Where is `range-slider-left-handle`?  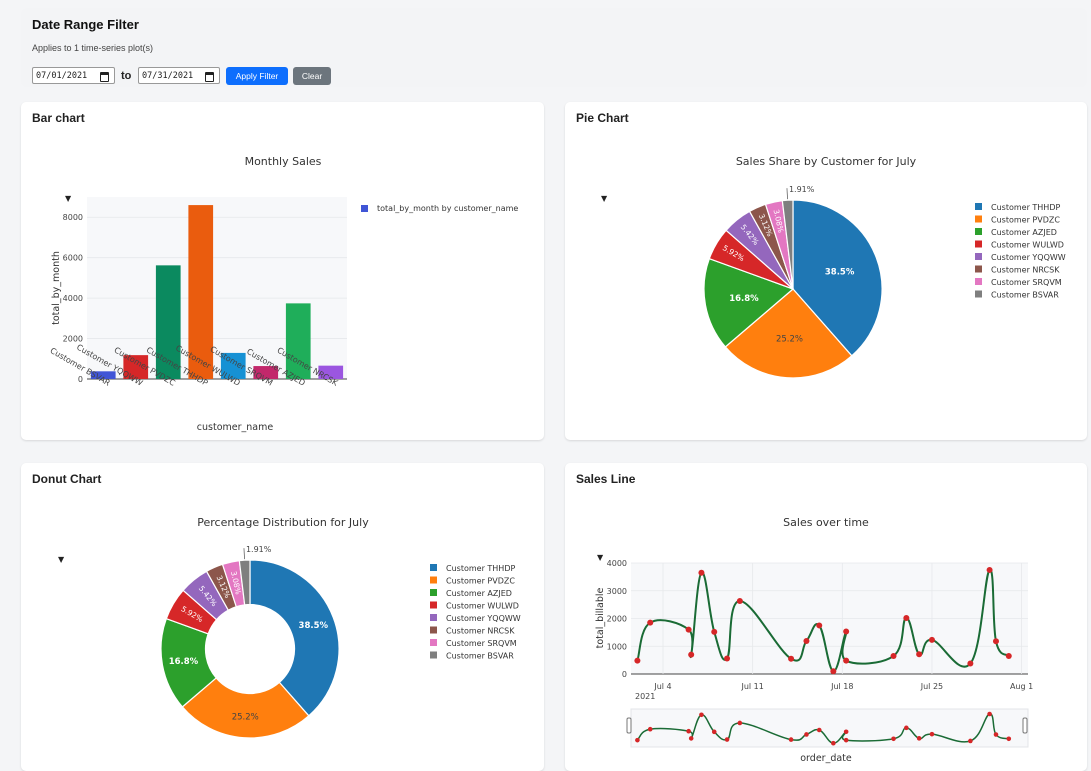 range-slider-left-handle is located at coordinates (629, 725).